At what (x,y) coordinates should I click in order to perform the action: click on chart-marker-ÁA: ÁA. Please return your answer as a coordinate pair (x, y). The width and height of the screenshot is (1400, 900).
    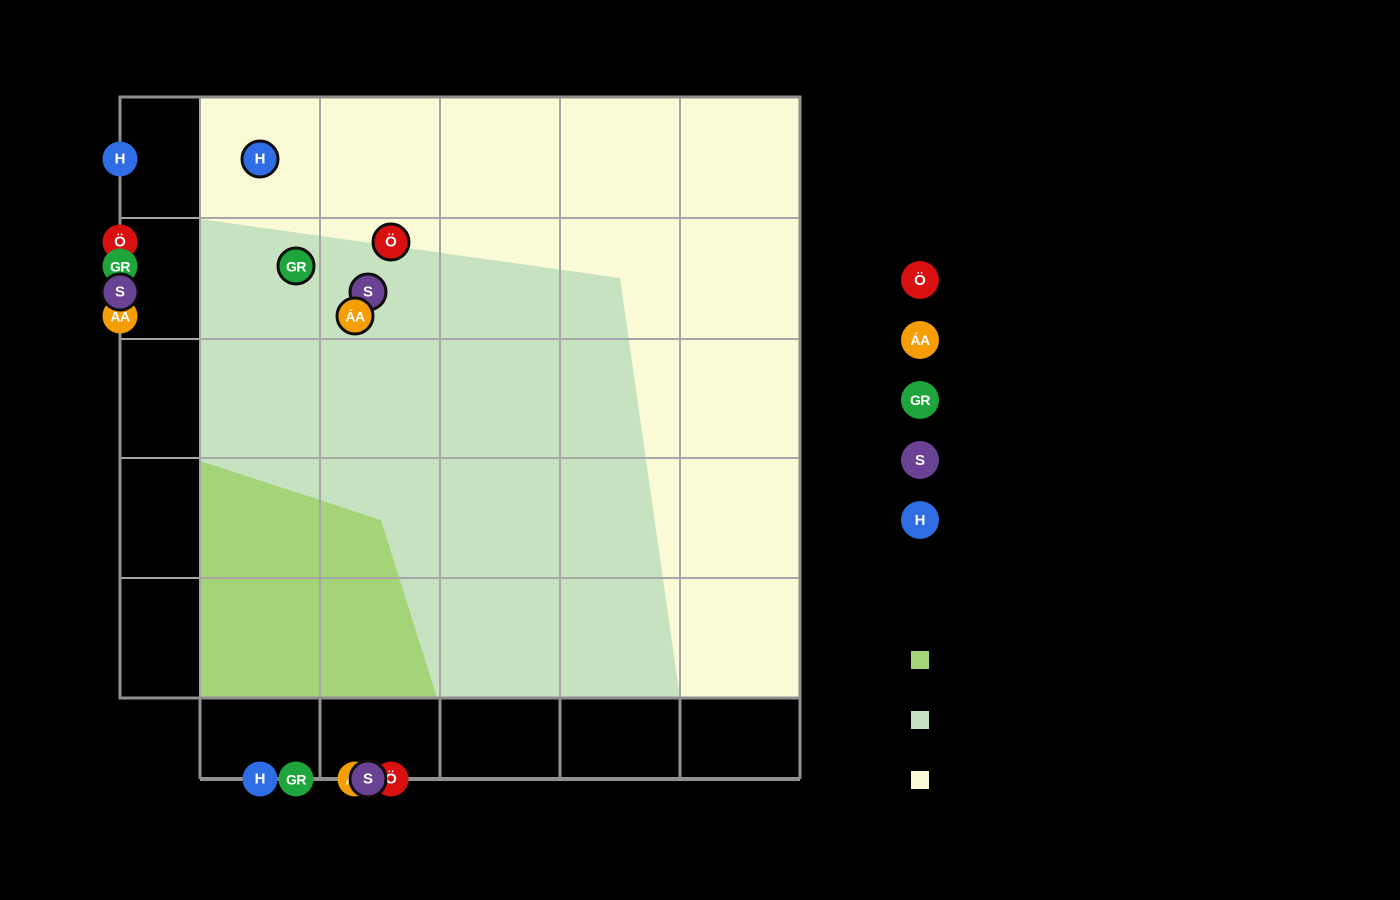
    Looking at the image, I should click on (355, 316).